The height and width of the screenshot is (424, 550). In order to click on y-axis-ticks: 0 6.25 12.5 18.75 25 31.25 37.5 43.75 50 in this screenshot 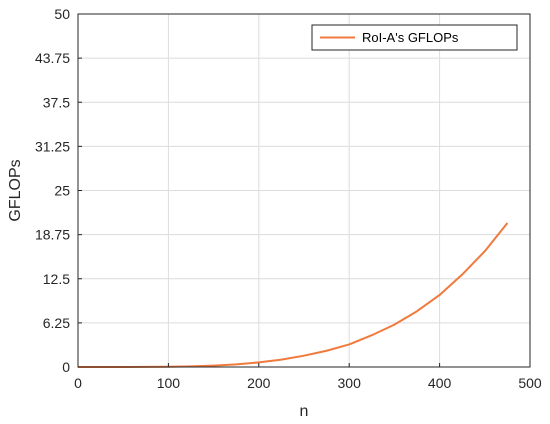, I will do `click(58, 190)`.